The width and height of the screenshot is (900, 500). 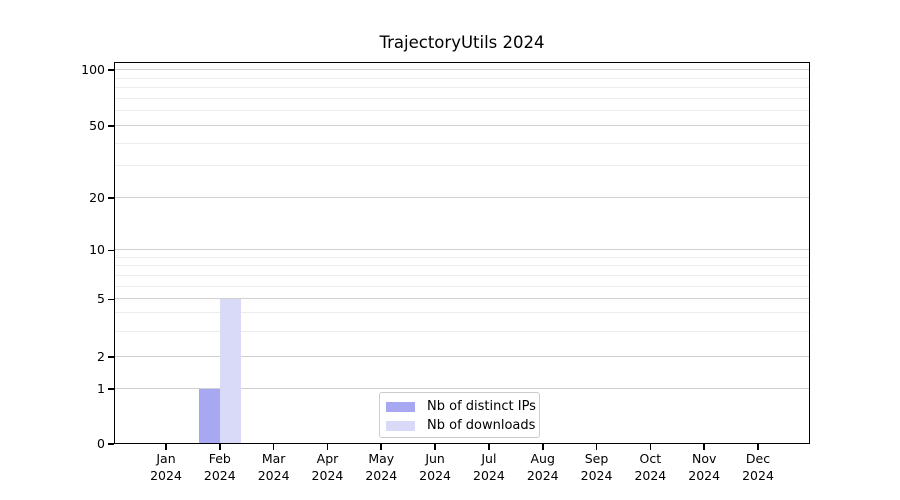 What do you see at coordinates (758, 458) in the screenshot?
I see `x-tick-label-month: Dec` at bounding box center [758, 458].